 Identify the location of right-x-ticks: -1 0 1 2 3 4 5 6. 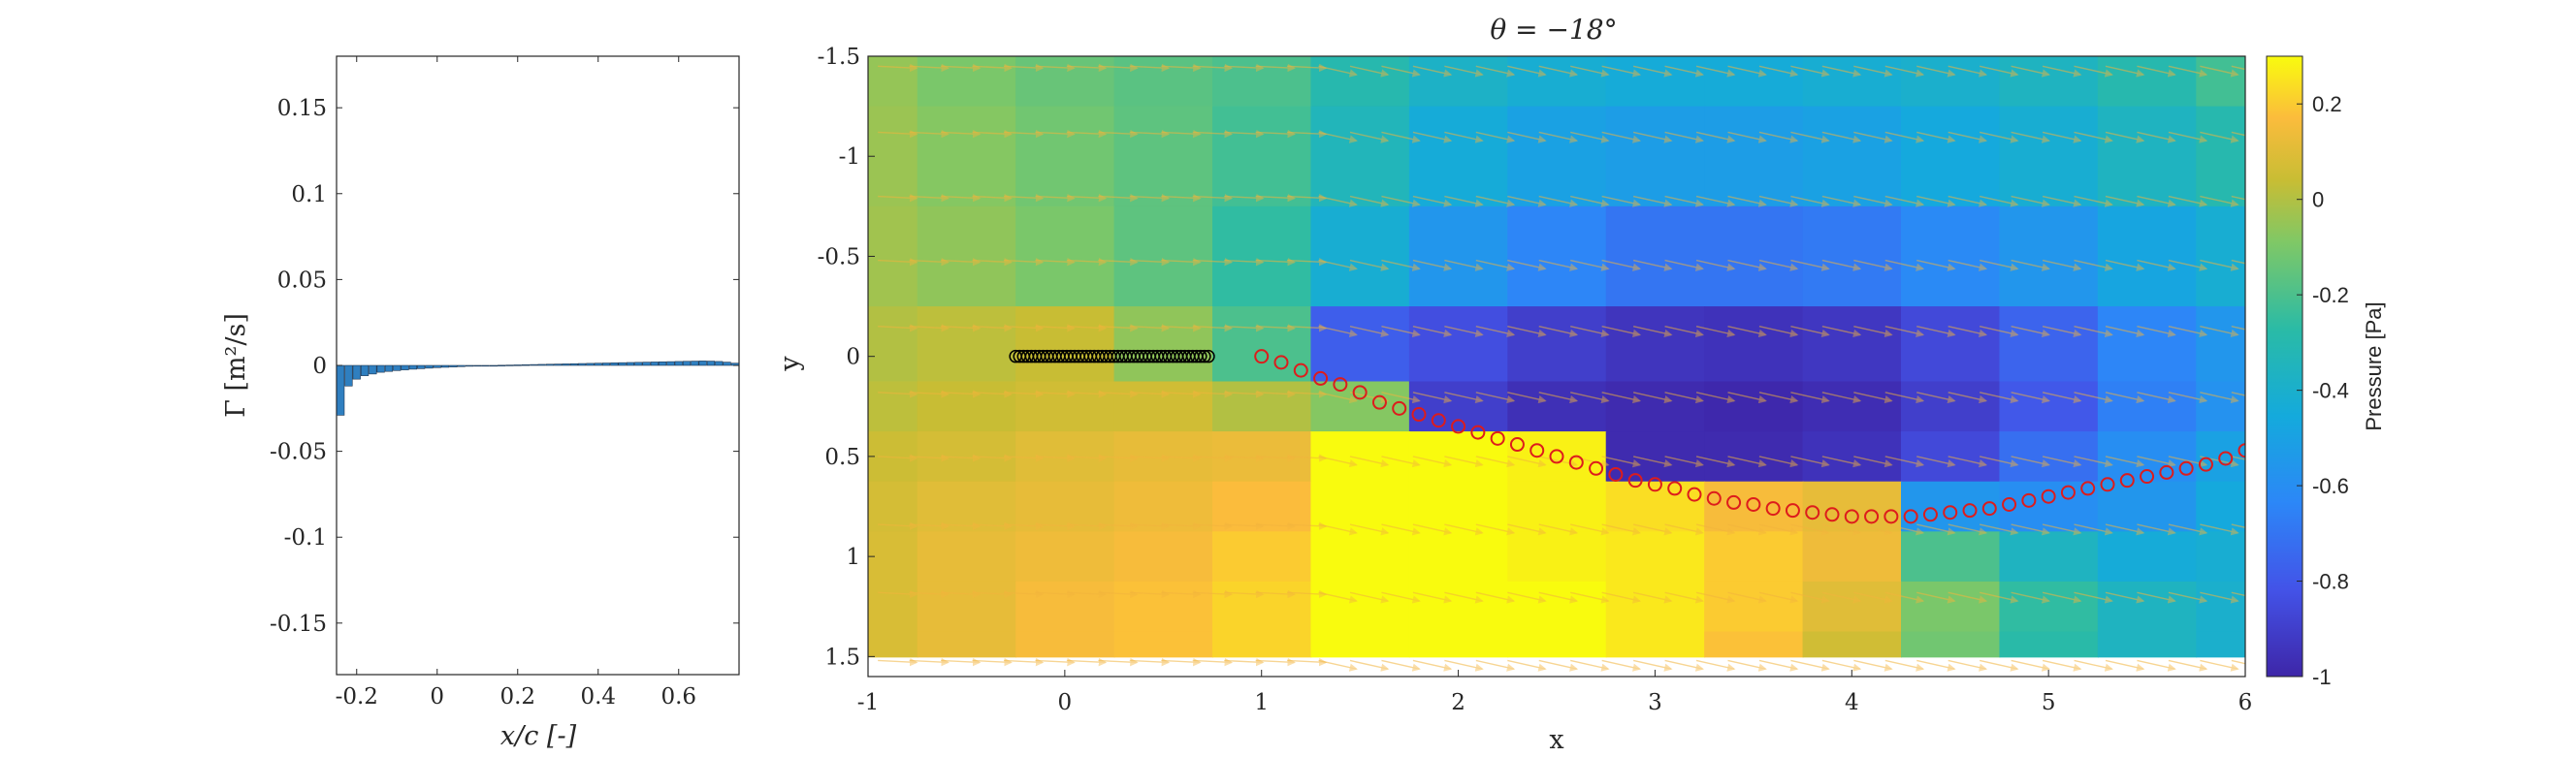
(1554, 692).